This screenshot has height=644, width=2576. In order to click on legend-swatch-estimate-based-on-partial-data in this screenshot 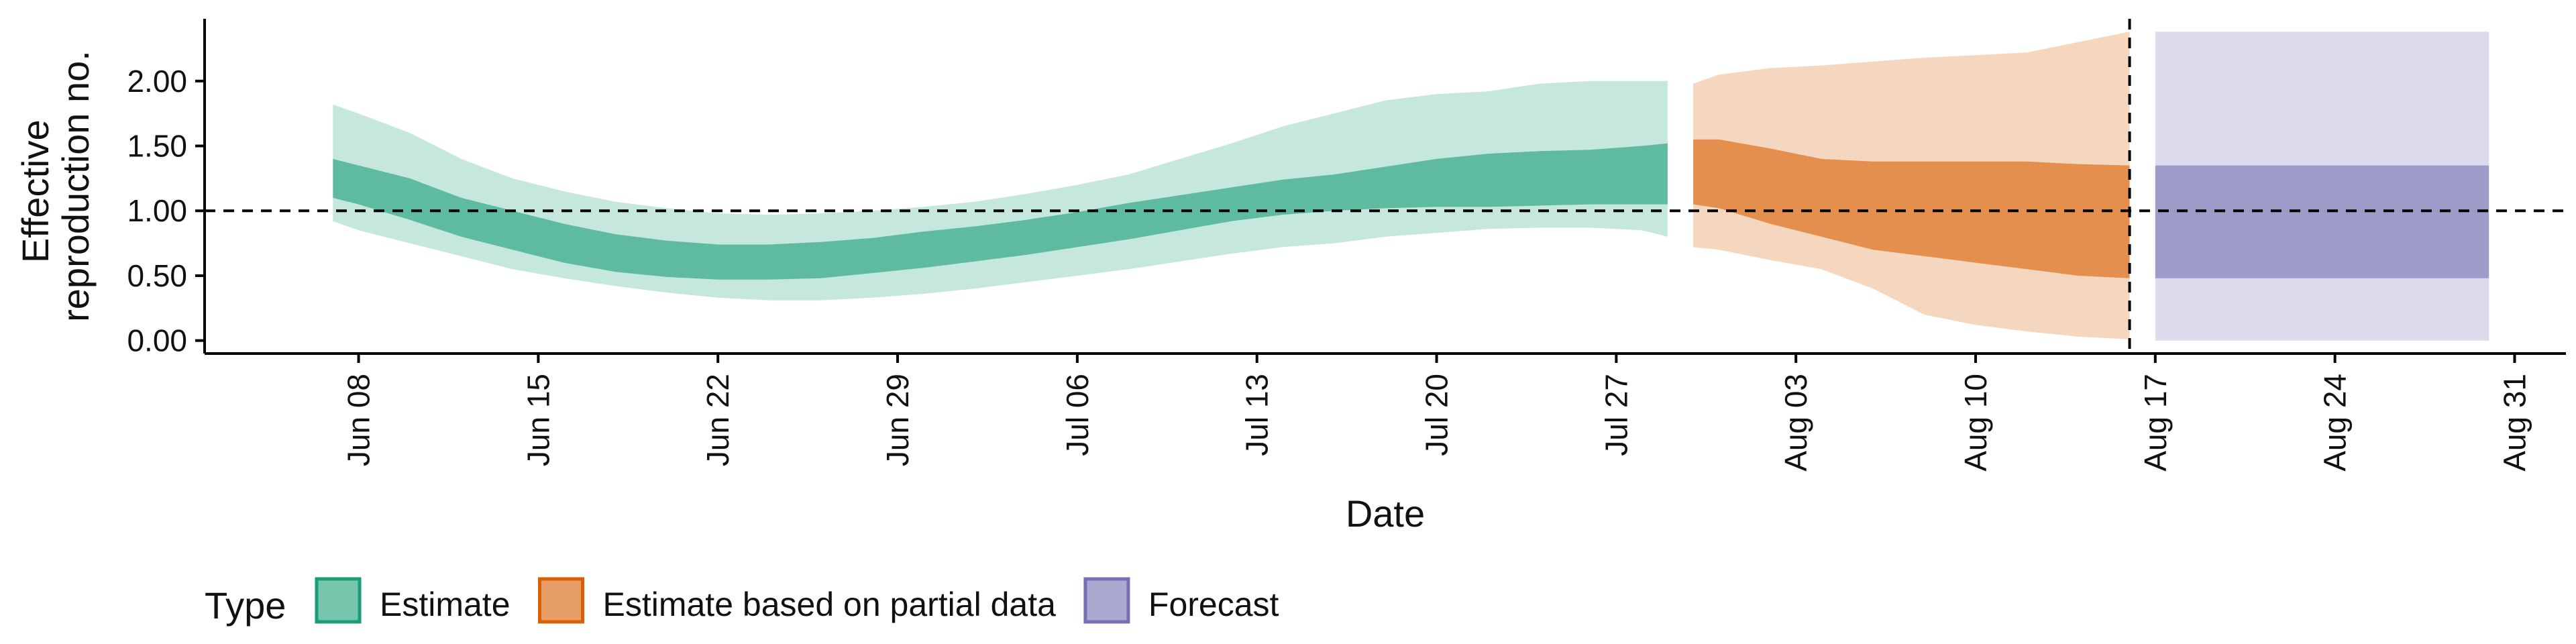, I will do `click(561, 600)`.